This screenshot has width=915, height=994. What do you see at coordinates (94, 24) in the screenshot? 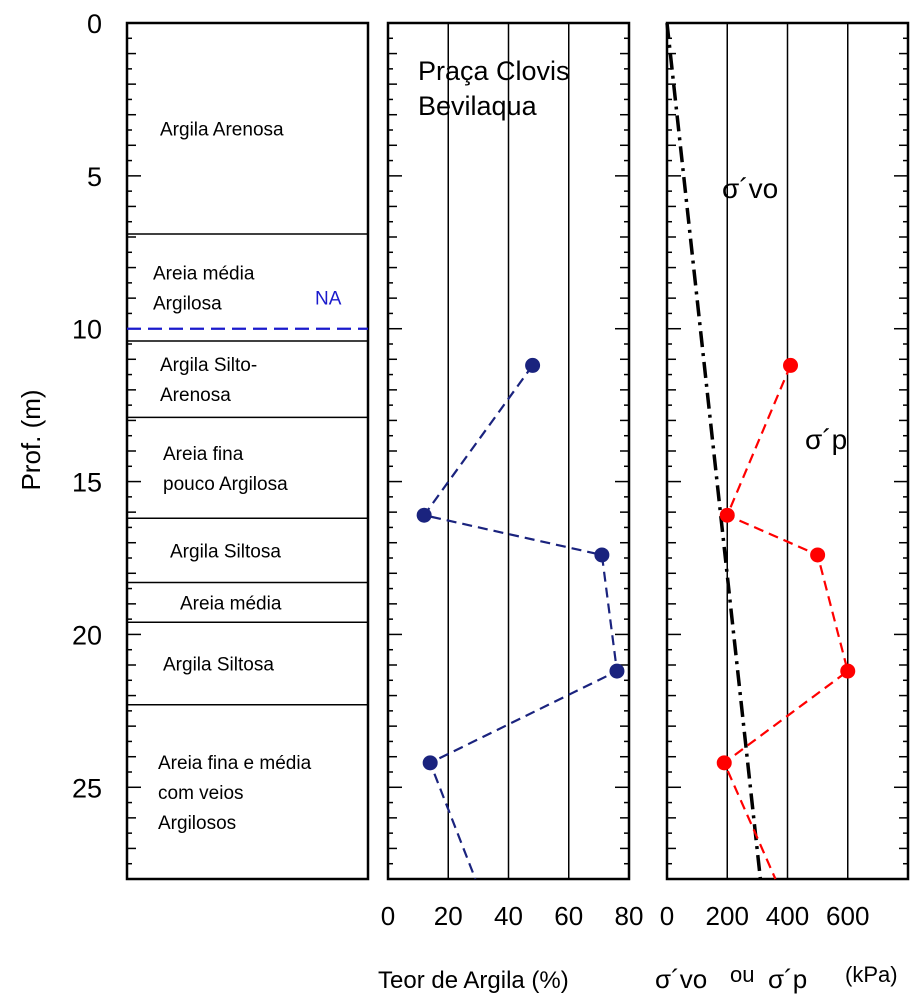
I see `y-tick-label: 0` at bounding box center [94, 24].